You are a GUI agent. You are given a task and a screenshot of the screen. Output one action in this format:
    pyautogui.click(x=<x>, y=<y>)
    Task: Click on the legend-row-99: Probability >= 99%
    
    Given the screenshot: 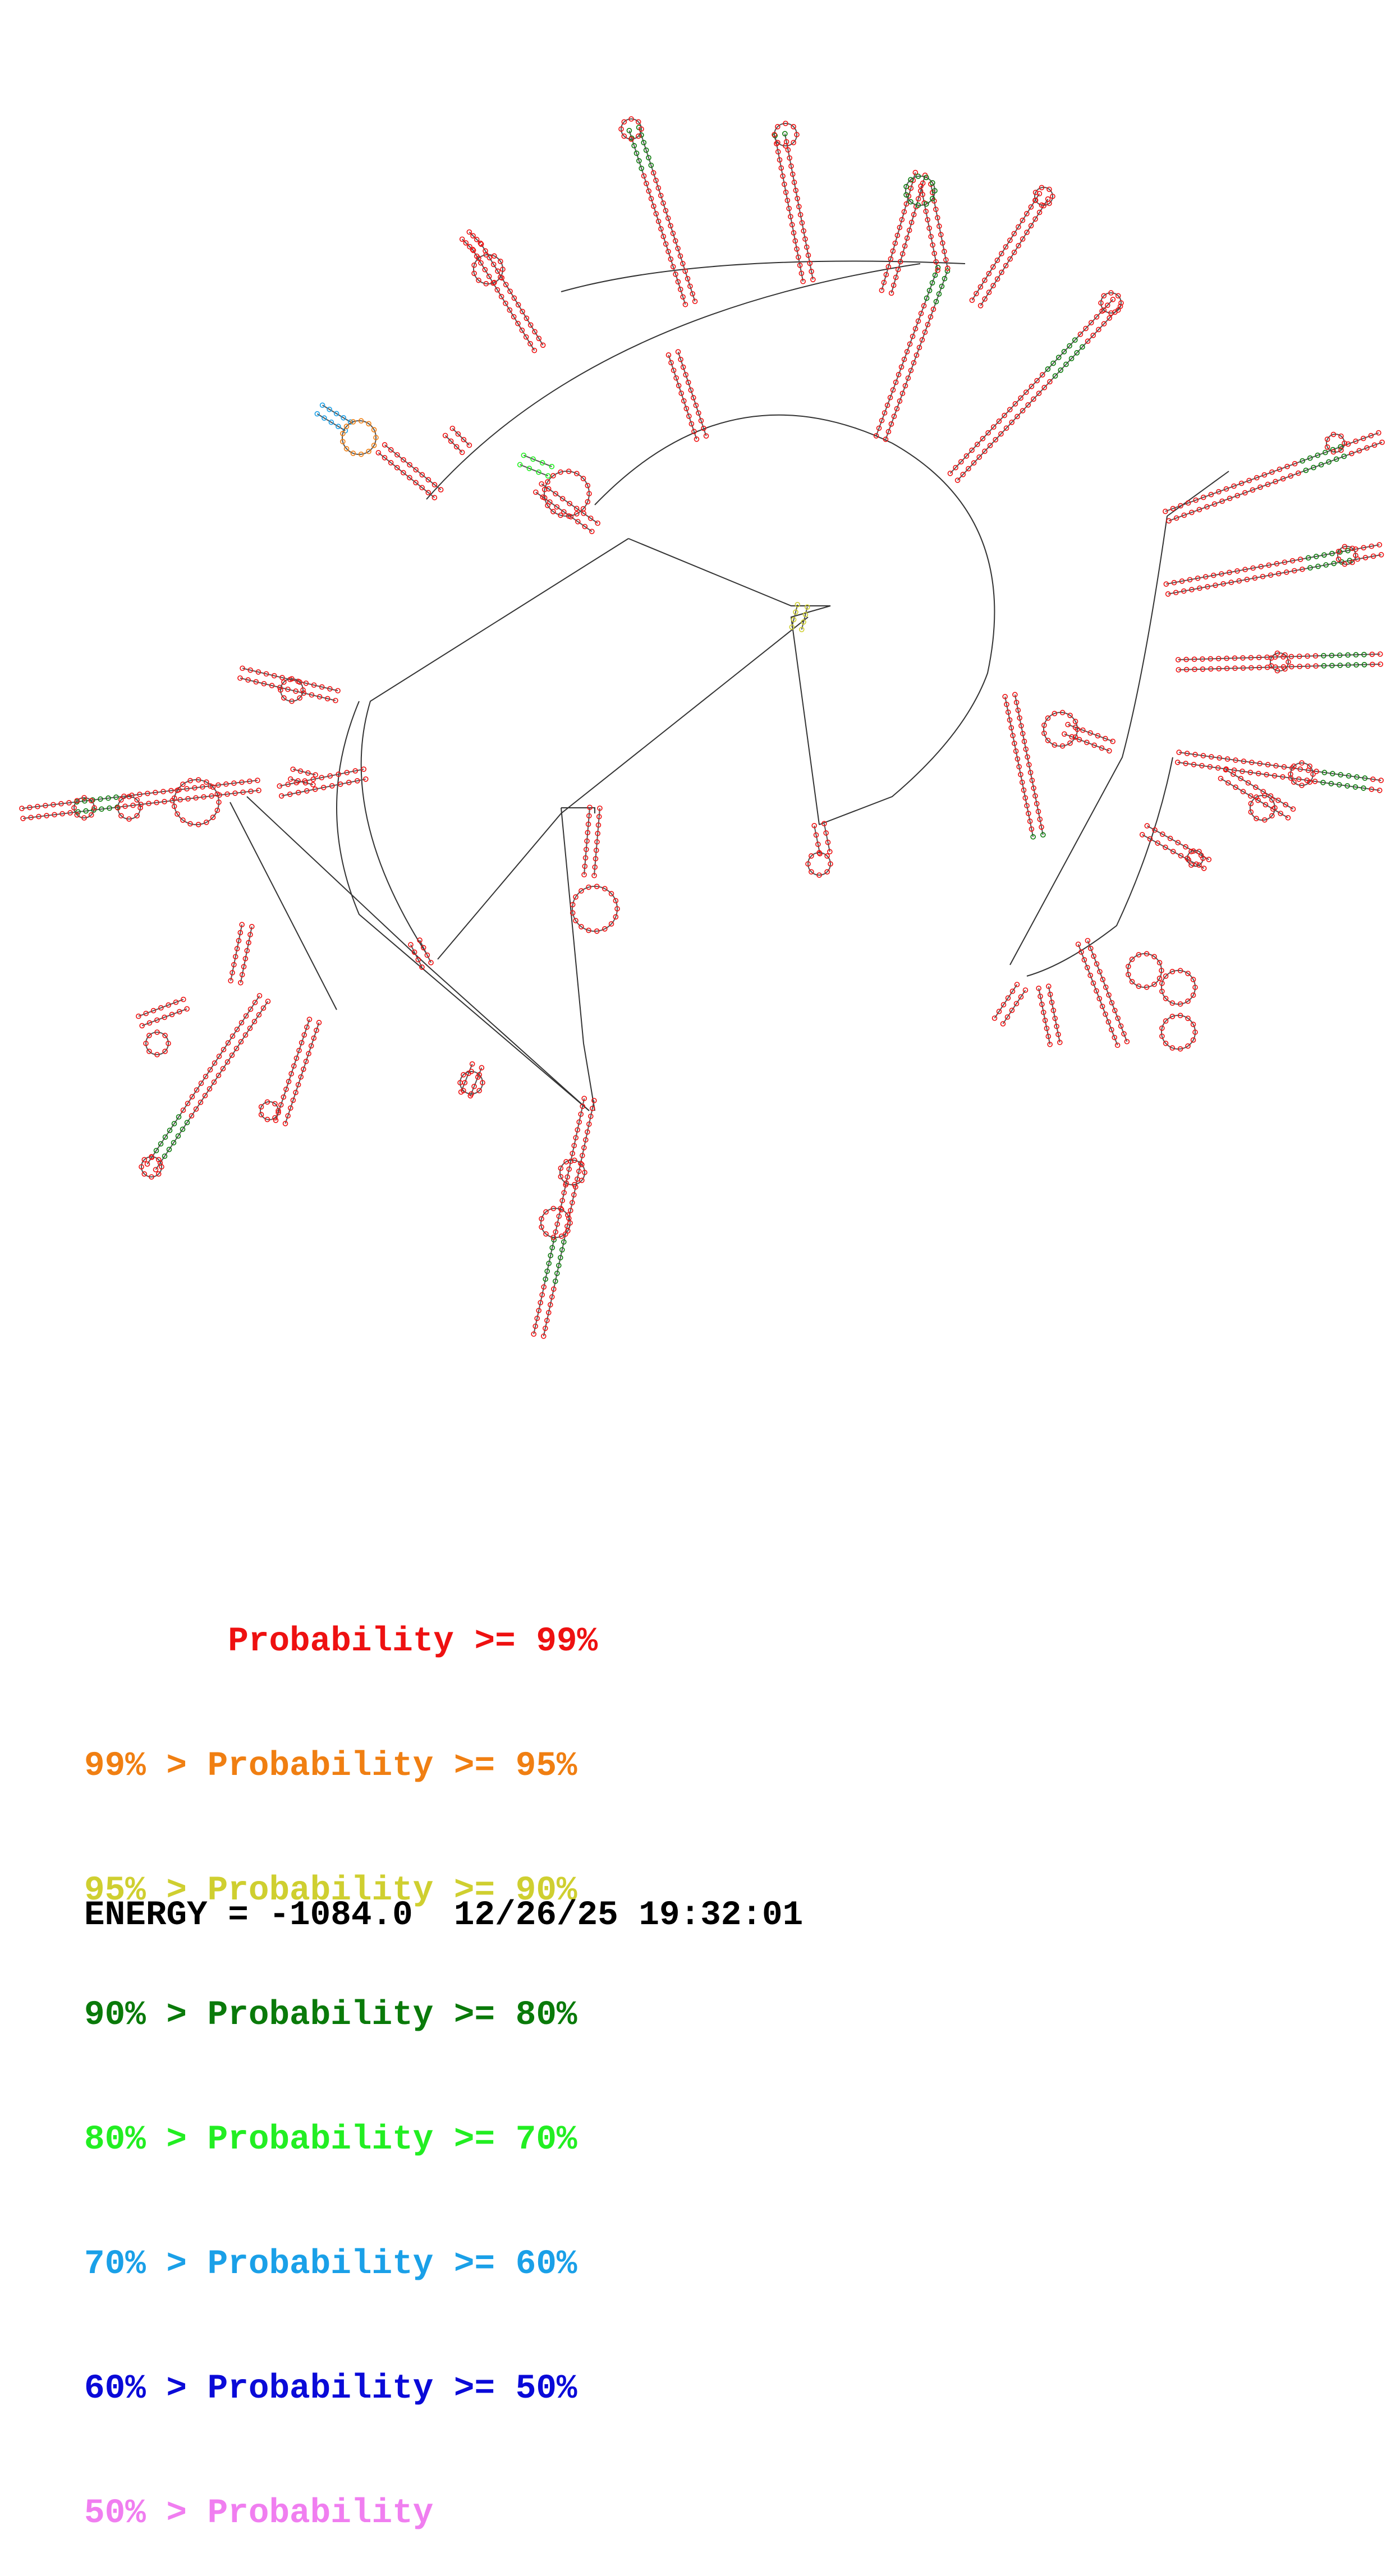 What is the action you would take?
    pyautogui.click(x=341, y=1642)
    